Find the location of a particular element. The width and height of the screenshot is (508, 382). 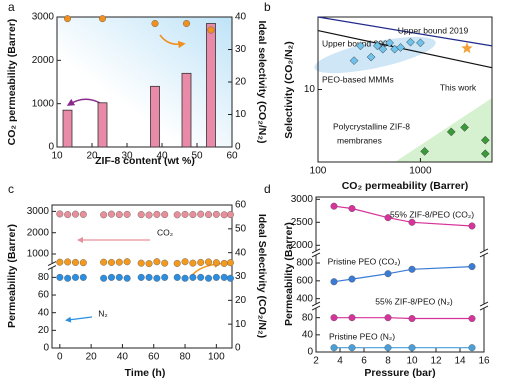

region-shade is located at coordinates (375, 55).